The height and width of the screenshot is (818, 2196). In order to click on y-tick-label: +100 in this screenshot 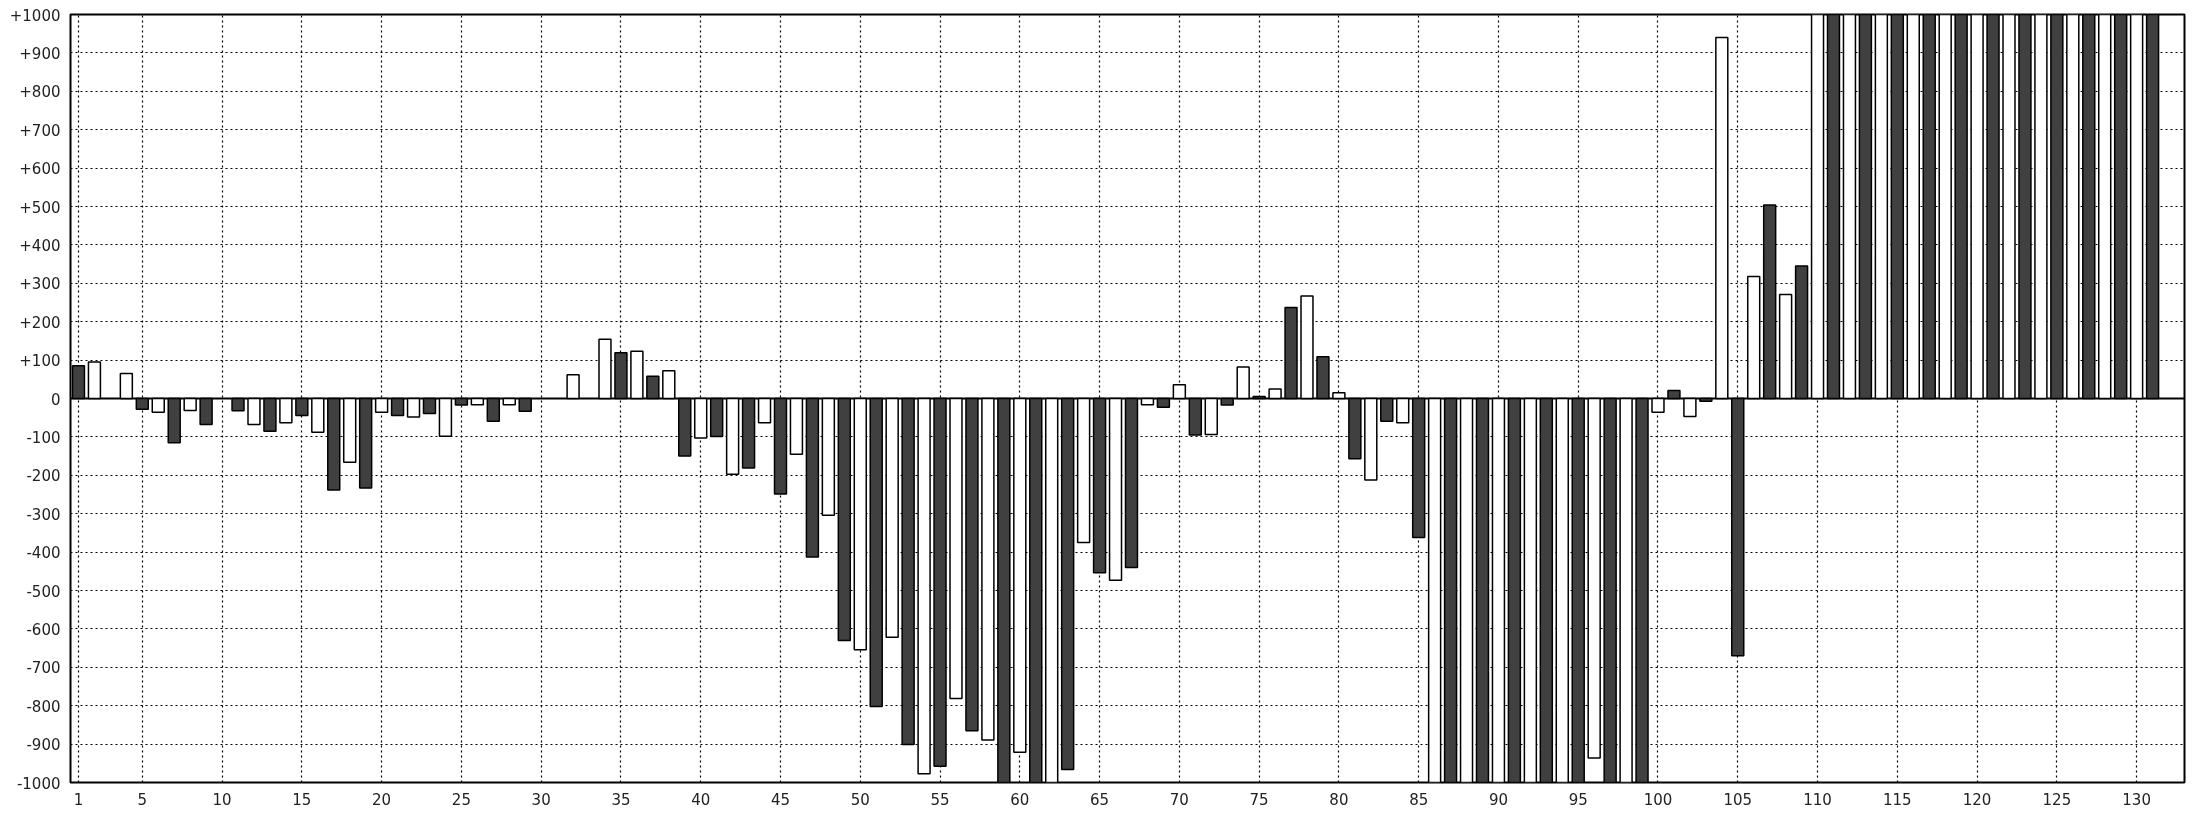, I will do `click(40, 361)`.